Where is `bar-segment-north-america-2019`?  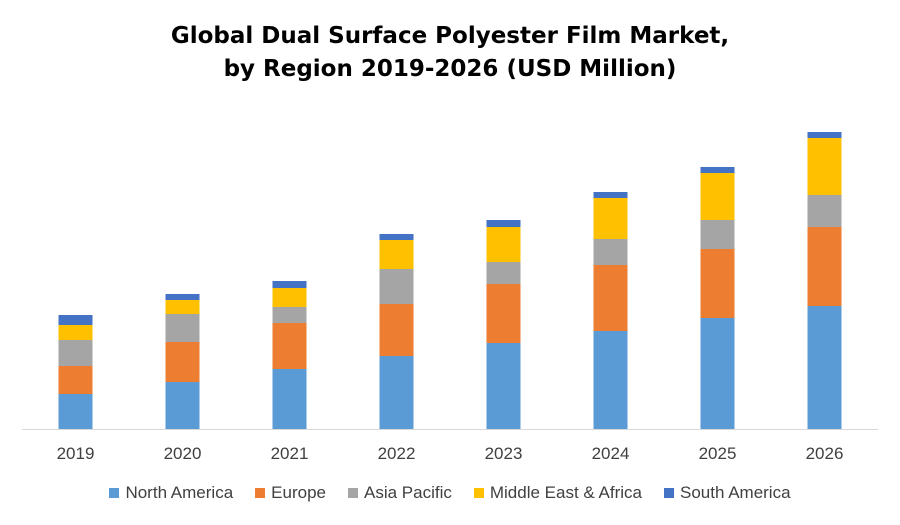 bar-segment-north-america-2019 is located at coordinates (75, 411).